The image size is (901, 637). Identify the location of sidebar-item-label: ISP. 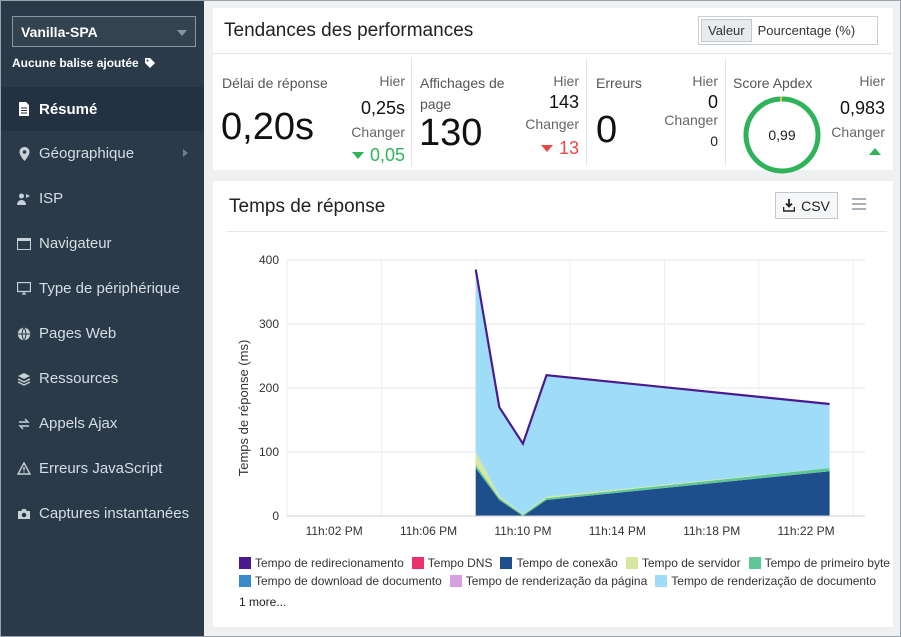
(51, 198).